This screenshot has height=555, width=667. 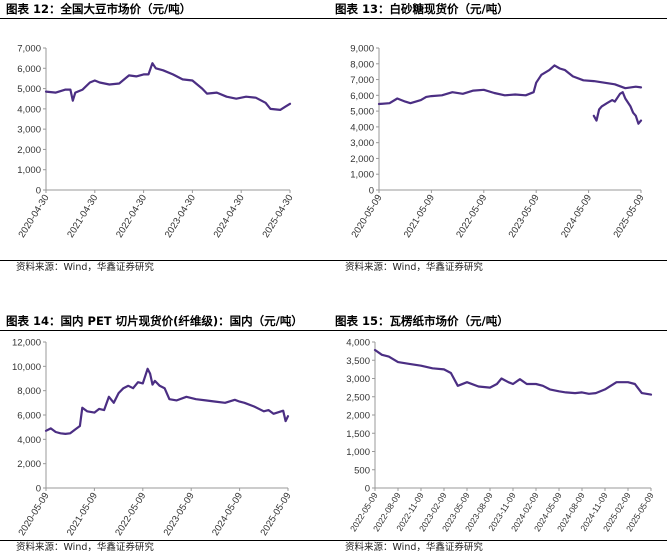 What do you see at coordinates (358, 361) in the screenshot?
I see `y-tick-label: 3,500` at bounding box center [358, 361].